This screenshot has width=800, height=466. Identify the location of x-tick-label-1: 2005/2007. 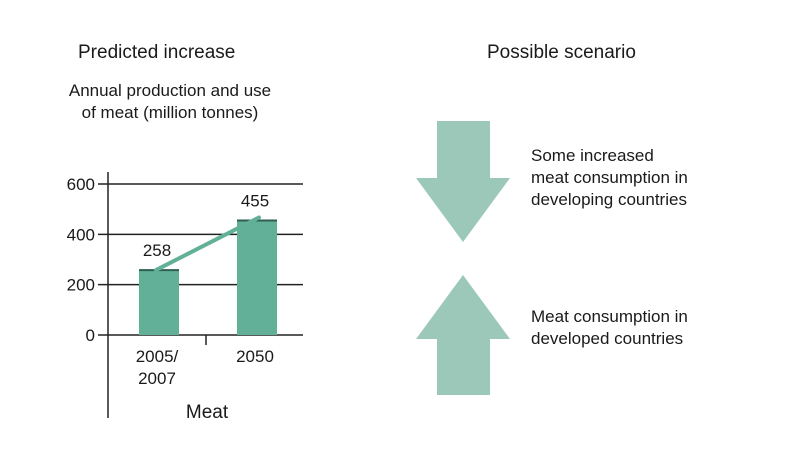
(157, 367).